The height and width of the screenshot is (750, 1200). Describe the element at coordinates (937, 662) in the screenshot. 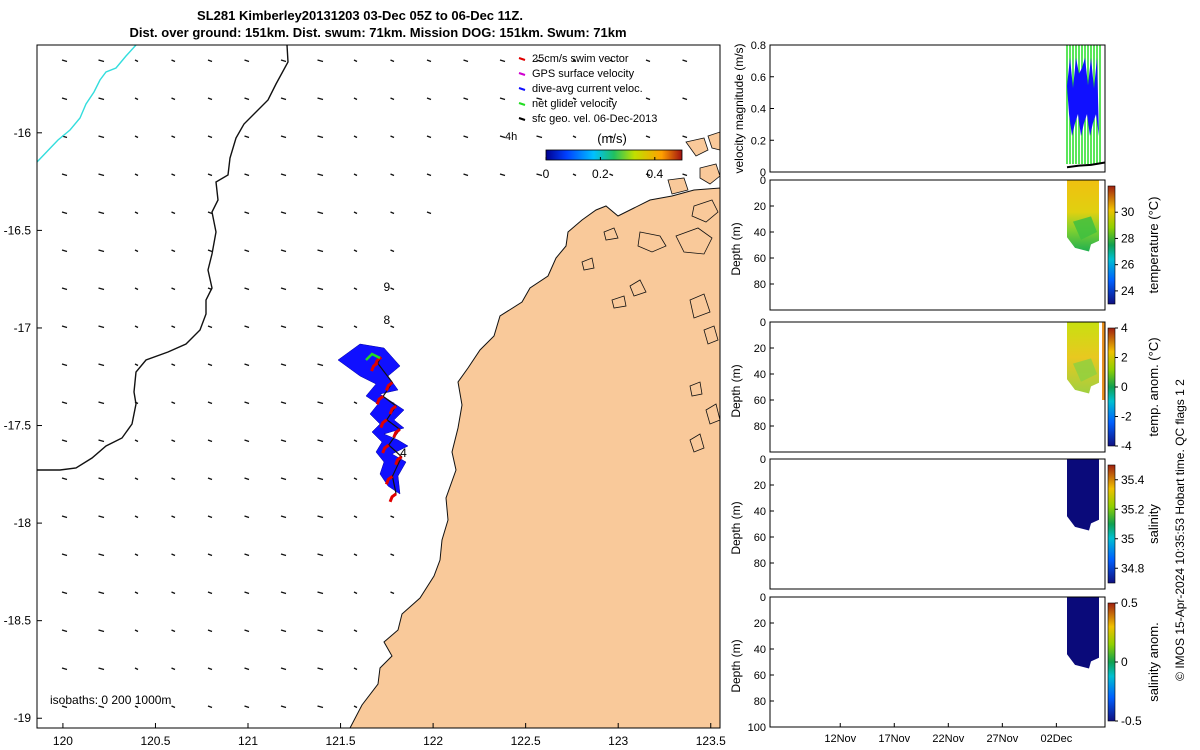

I see `depth-frame` at that location.